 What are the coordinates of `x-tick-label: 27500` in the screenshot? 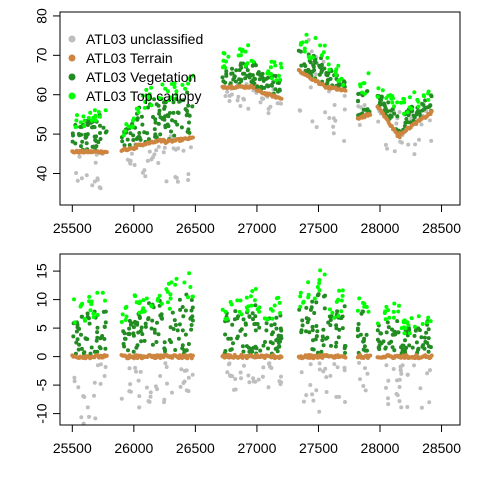 It's located at (318, 448).